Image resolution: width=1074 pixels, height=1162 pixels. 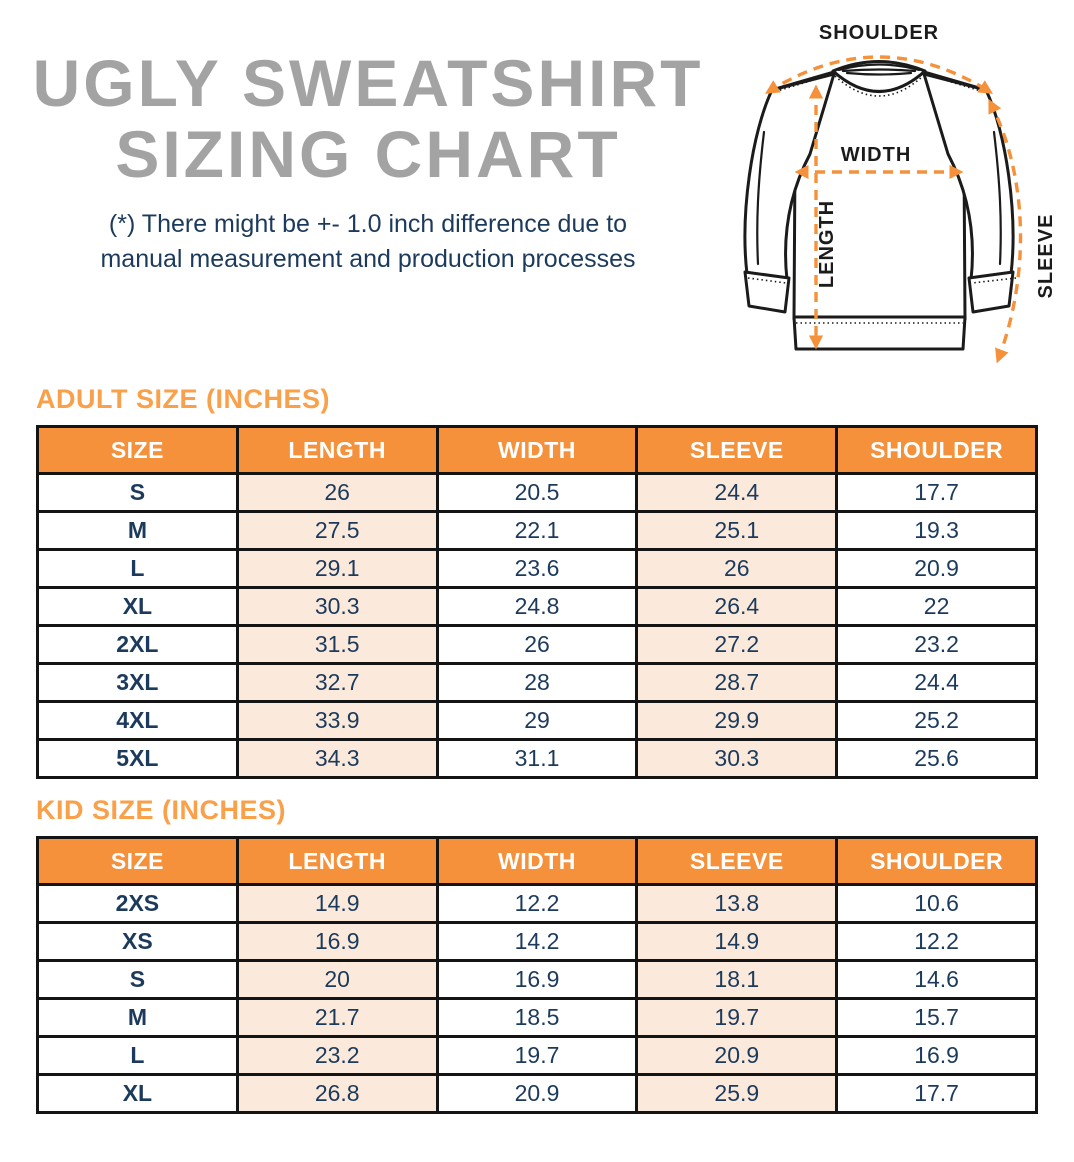 What do you see at coordinates (737, 606) in the screenshot?
I see `value-cell: 26.4` at bounding box center [737, 606].